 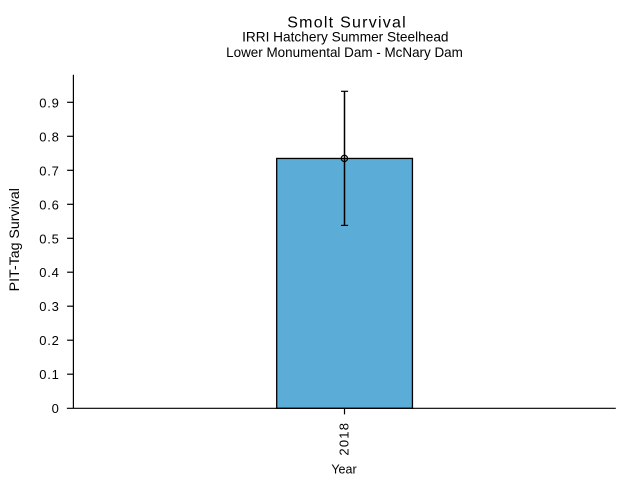 What do you see at coordinates (49, 170) in the screenshot?
I see `svg-text: 0.7` at bounding box center [49, 170].